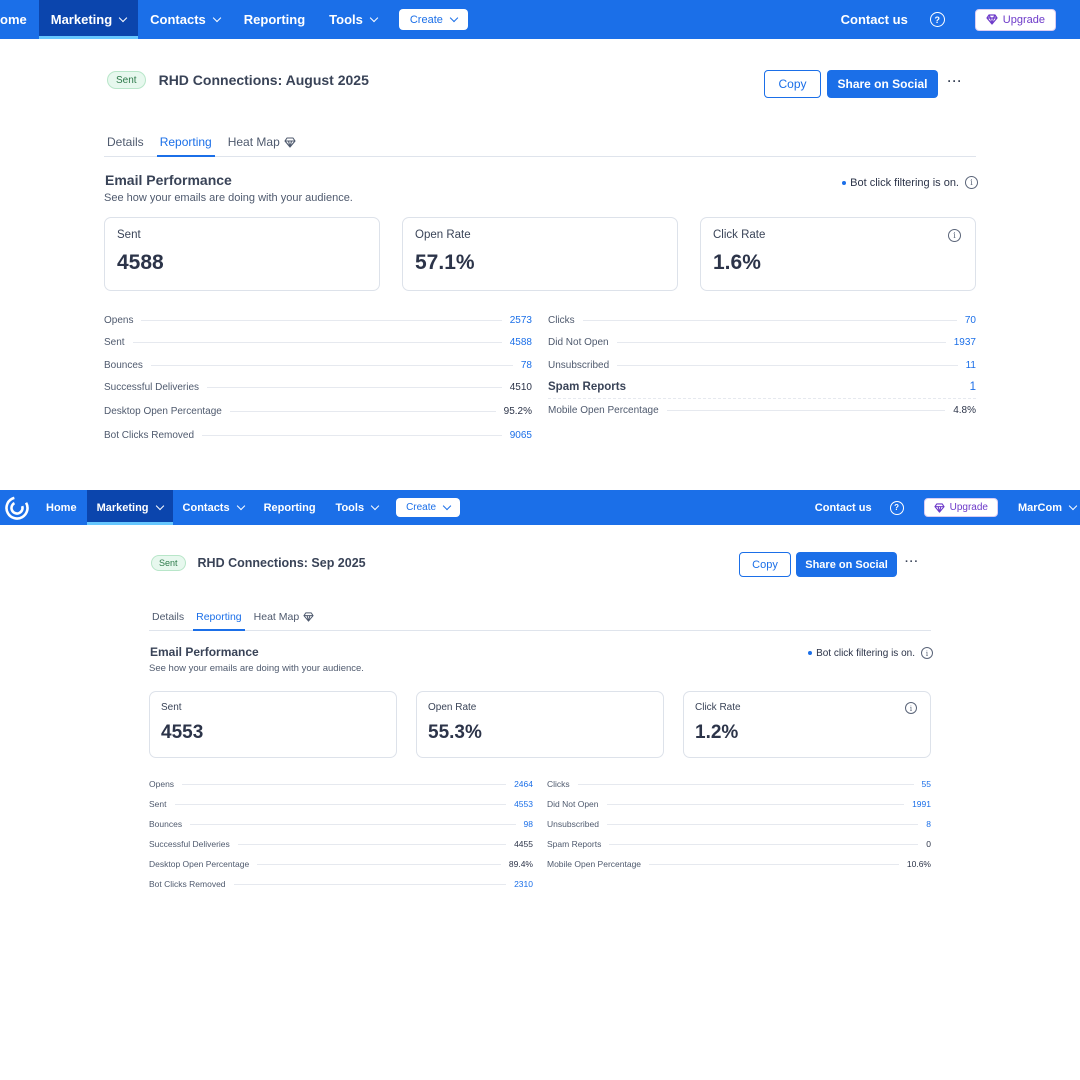  Describe the element at coordinates (526, 365) in the screenshot. I see `stat-value-link: 78` at that location.